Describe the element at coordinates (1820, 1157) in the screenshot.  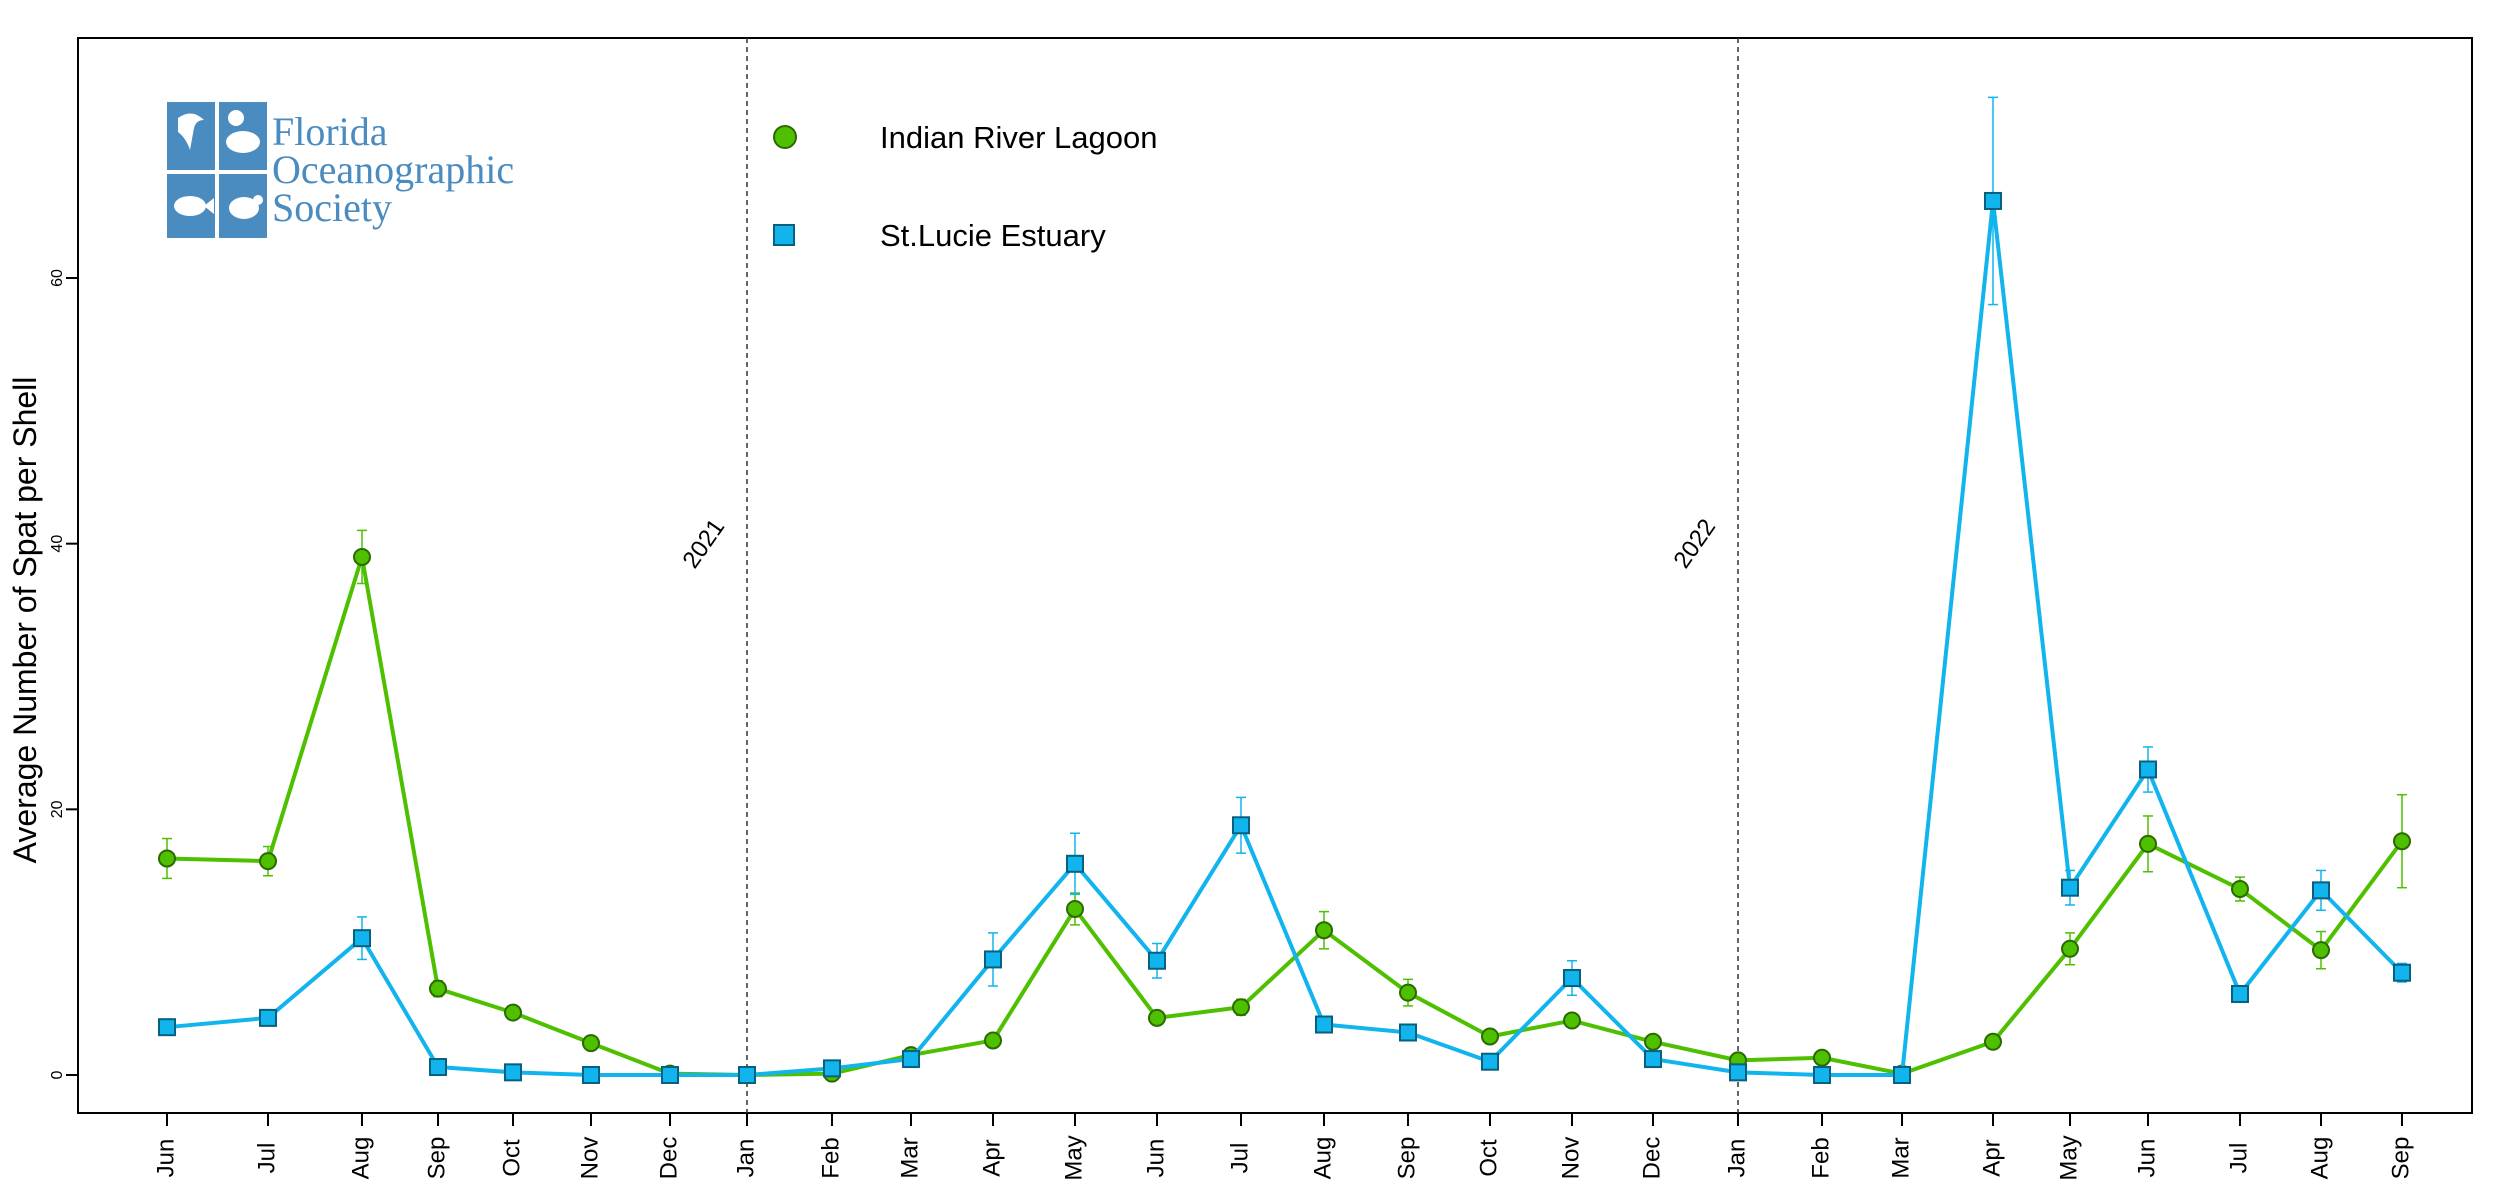
I see `x-tick-label: Feb` at that location.